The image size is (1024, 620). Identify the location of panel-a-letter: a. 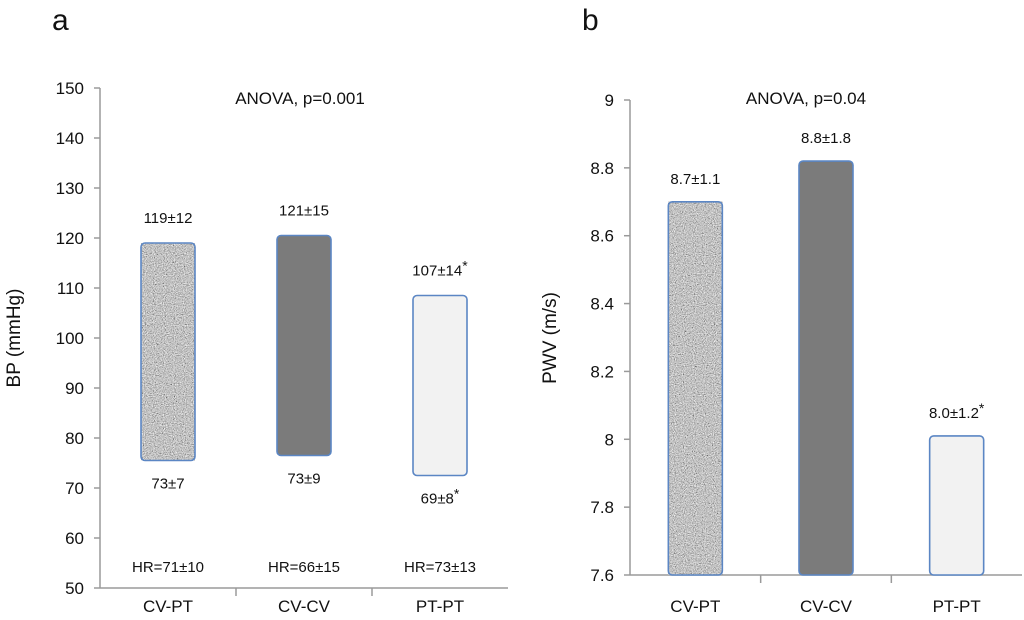
(60, 20).